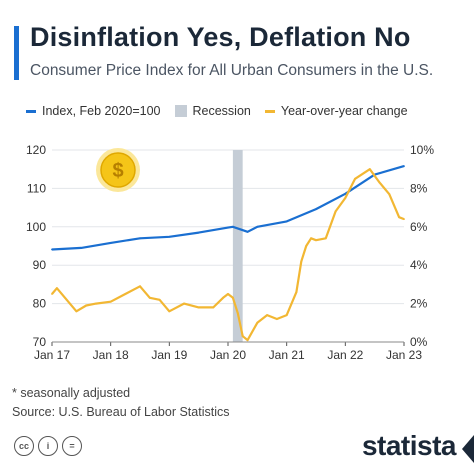 The height and width of the screenshot is (474, 474). I want to click on y-left-tick-label: 70, so click(40, 342).